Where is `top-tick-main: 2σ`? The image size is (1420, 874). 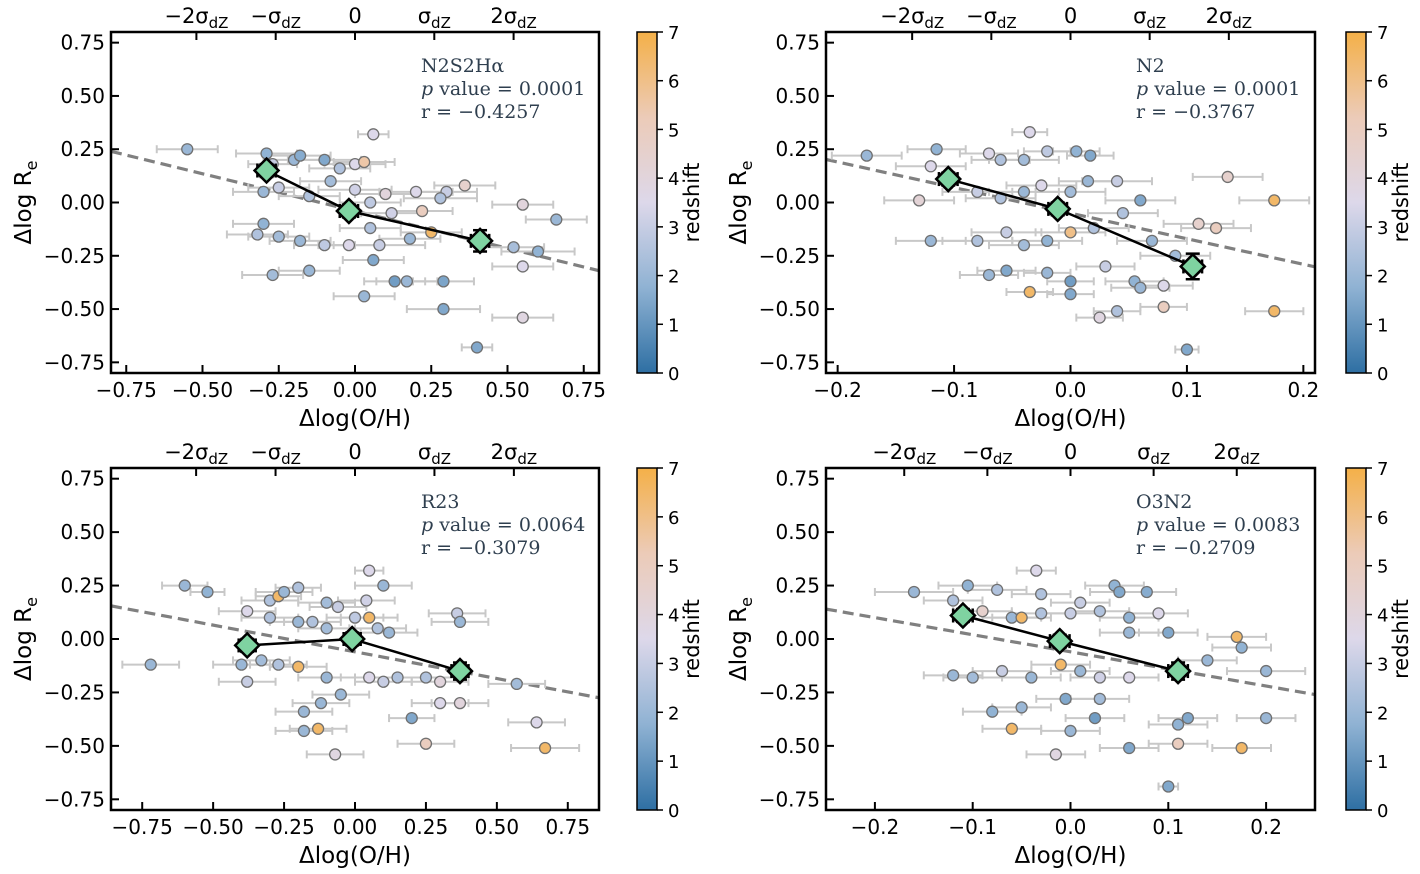
top-tick-main: 2σ is located at coordinates (1219, 16).